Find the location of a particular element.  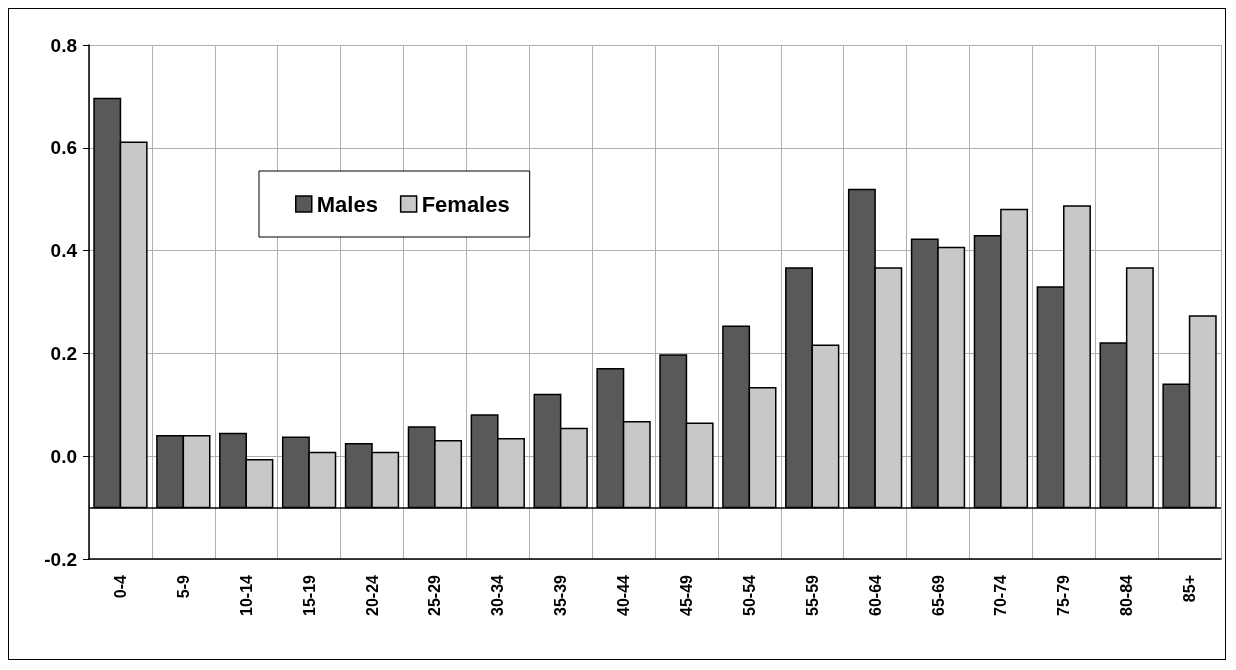

x-tick-label: 65-69 is located at coordinates (938, 595).